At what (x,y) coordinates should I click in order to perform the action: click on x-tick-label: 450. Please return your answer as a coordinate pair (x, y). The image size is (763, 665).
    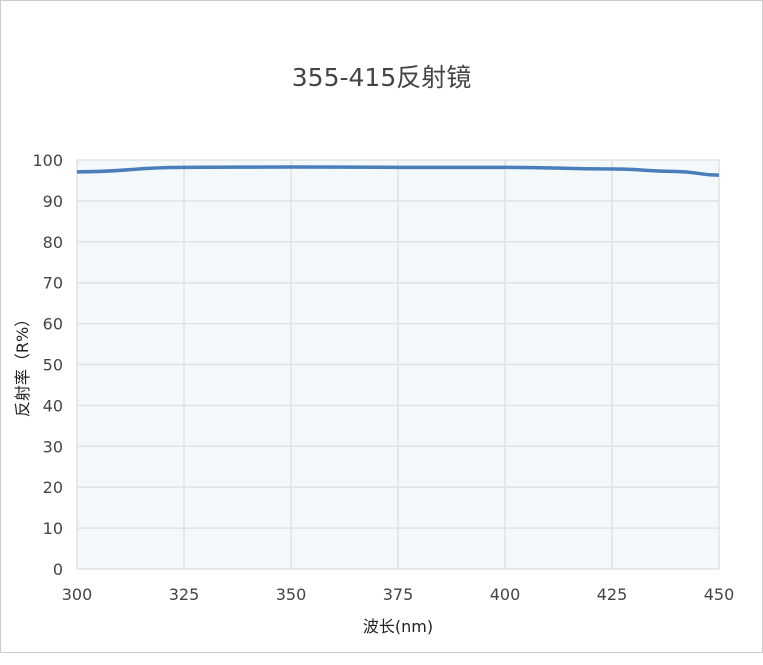
    Looking at the image, I should click on (719, 594).